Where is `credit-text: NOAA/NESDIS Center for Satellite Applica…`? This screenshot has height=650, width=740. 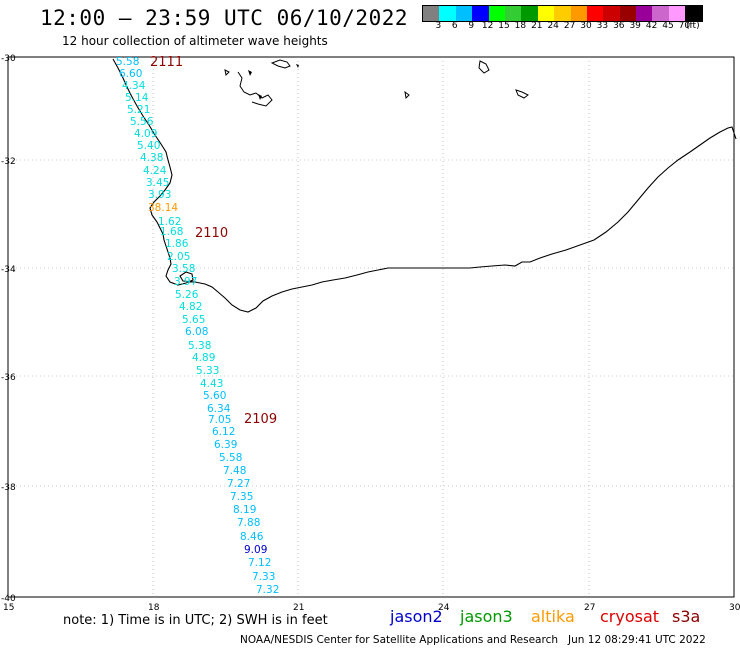
credit-text: NOAA/NESDIS Center for Satellite Applica… is located at coordinates (399, 640).